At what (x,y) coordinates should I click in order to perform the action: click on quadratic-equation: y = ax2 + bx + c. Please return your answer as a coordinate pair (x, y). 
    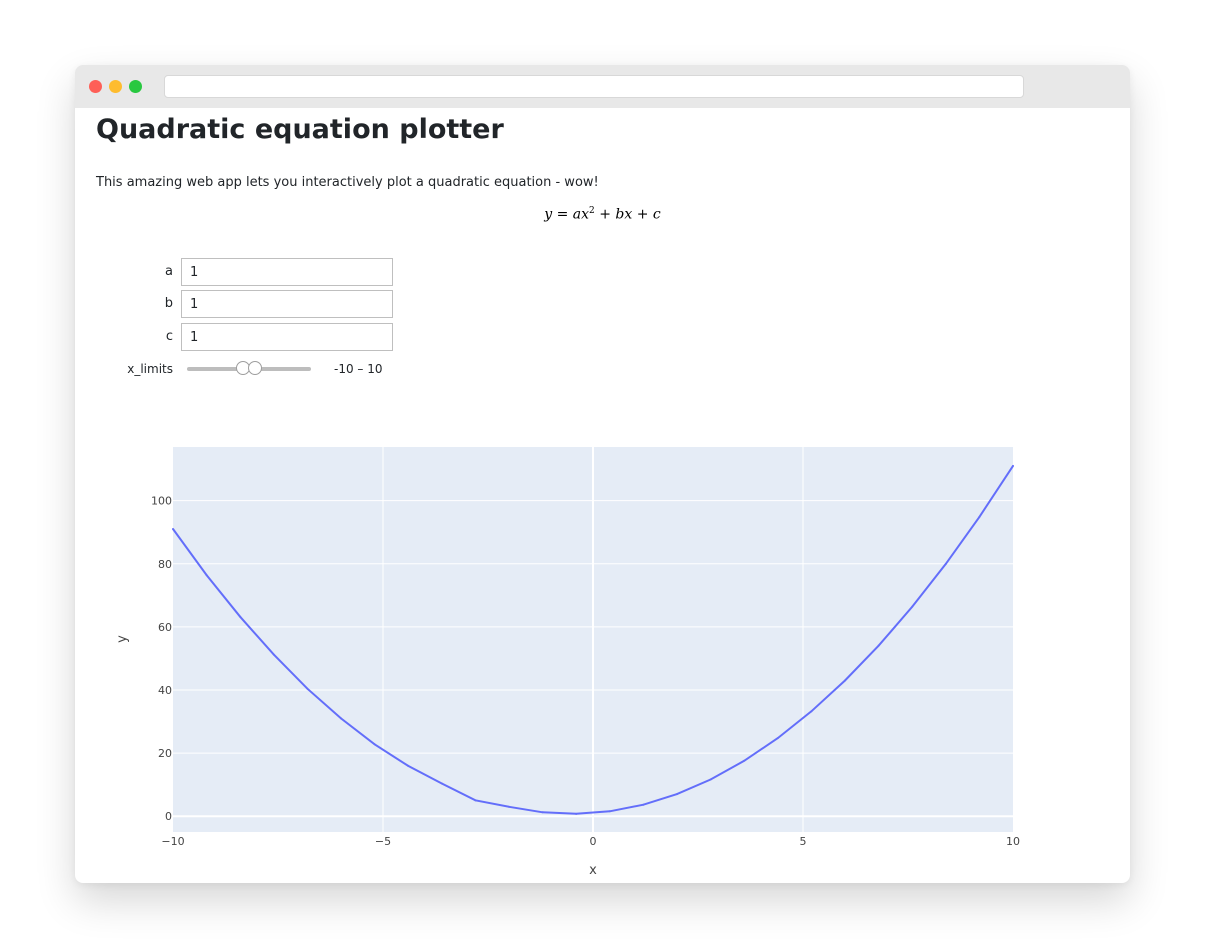
    Looking at the image, I should click on (602, 214).